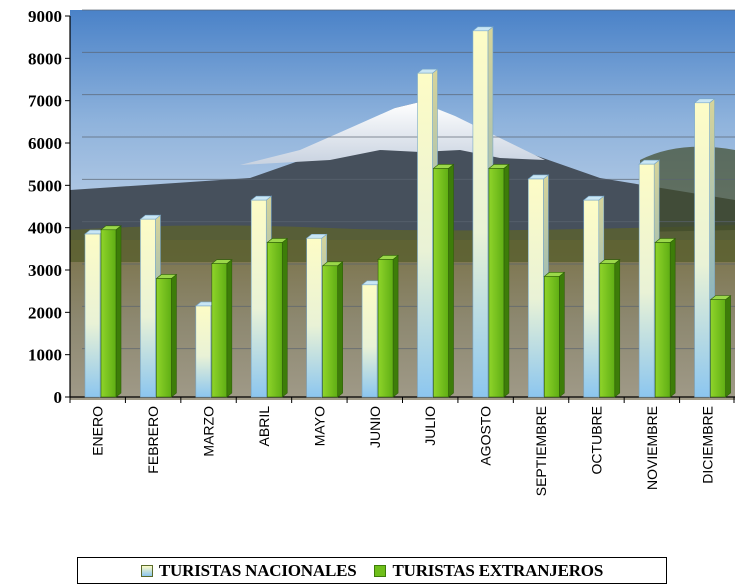  What do you see at coordinates (45, 185) in the screenshot?
I see `y-tick-label: 5000` at bounding box center [45, 185].